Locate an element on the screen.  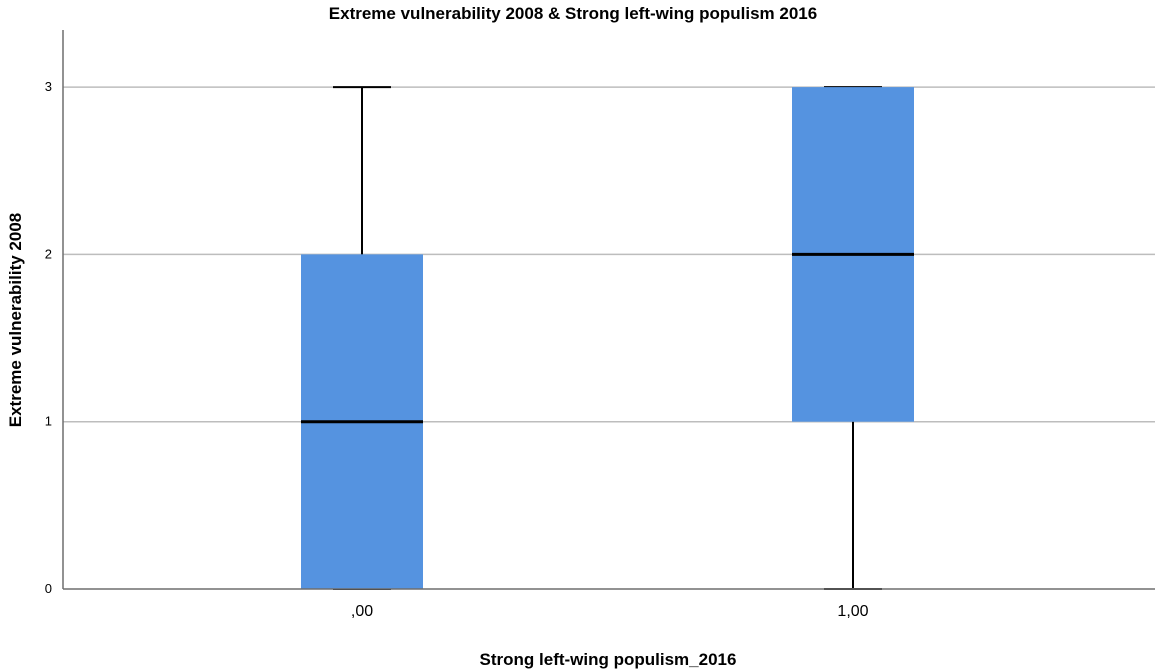
y-tick-label: 3 is located at coordinates (48, 86).